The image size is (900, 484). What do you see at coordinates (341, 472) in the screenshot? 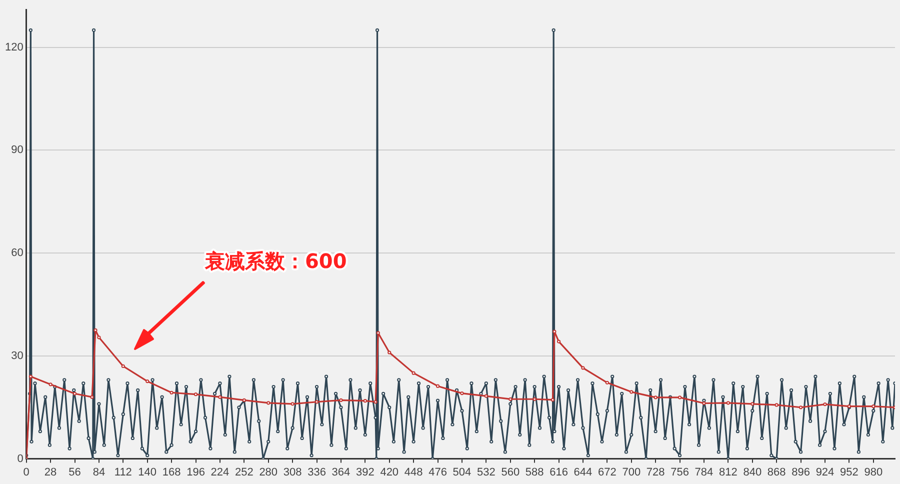
I see `x-tick-label: 364` at bounding box center [341, 472].